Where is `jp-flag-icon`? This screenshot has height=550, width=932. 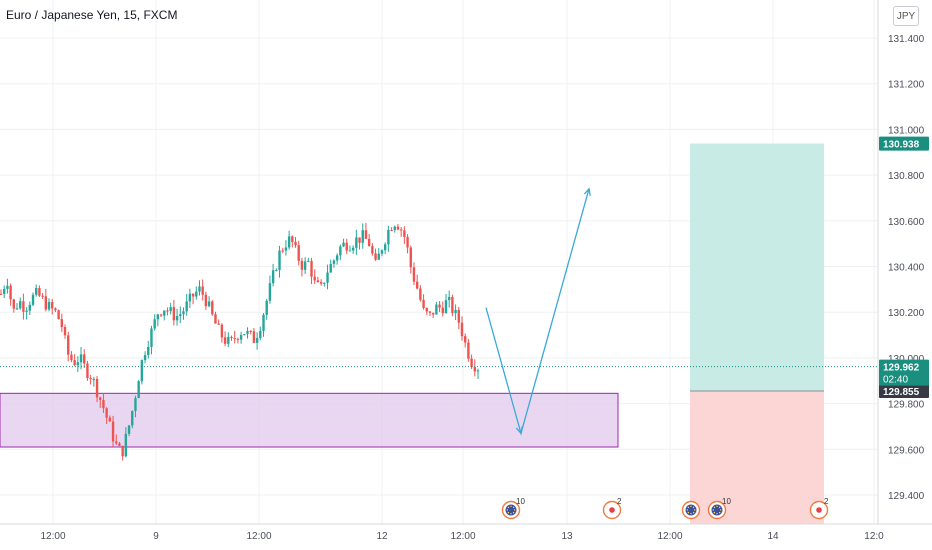
jp-flag-icon is located at coordinates (612, 510).